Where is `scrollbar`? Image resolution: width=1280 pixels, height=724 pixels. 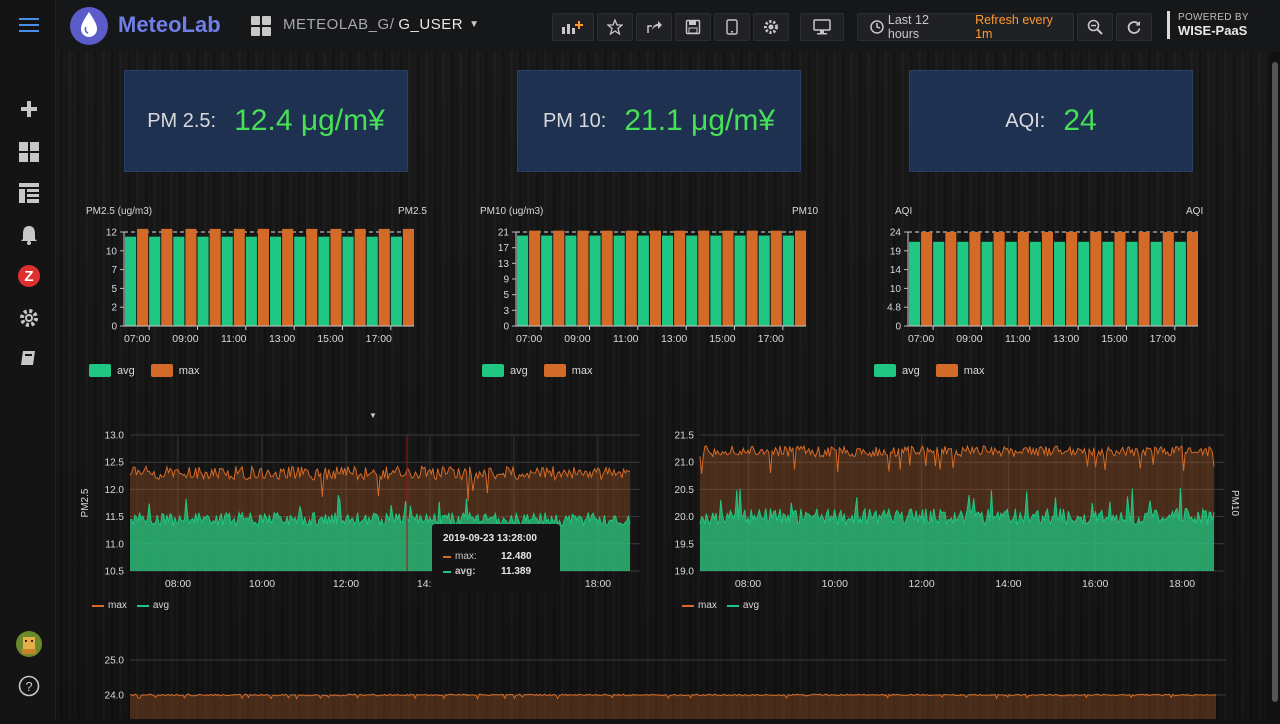 scrollbar is located at coordinates (1275, 385).